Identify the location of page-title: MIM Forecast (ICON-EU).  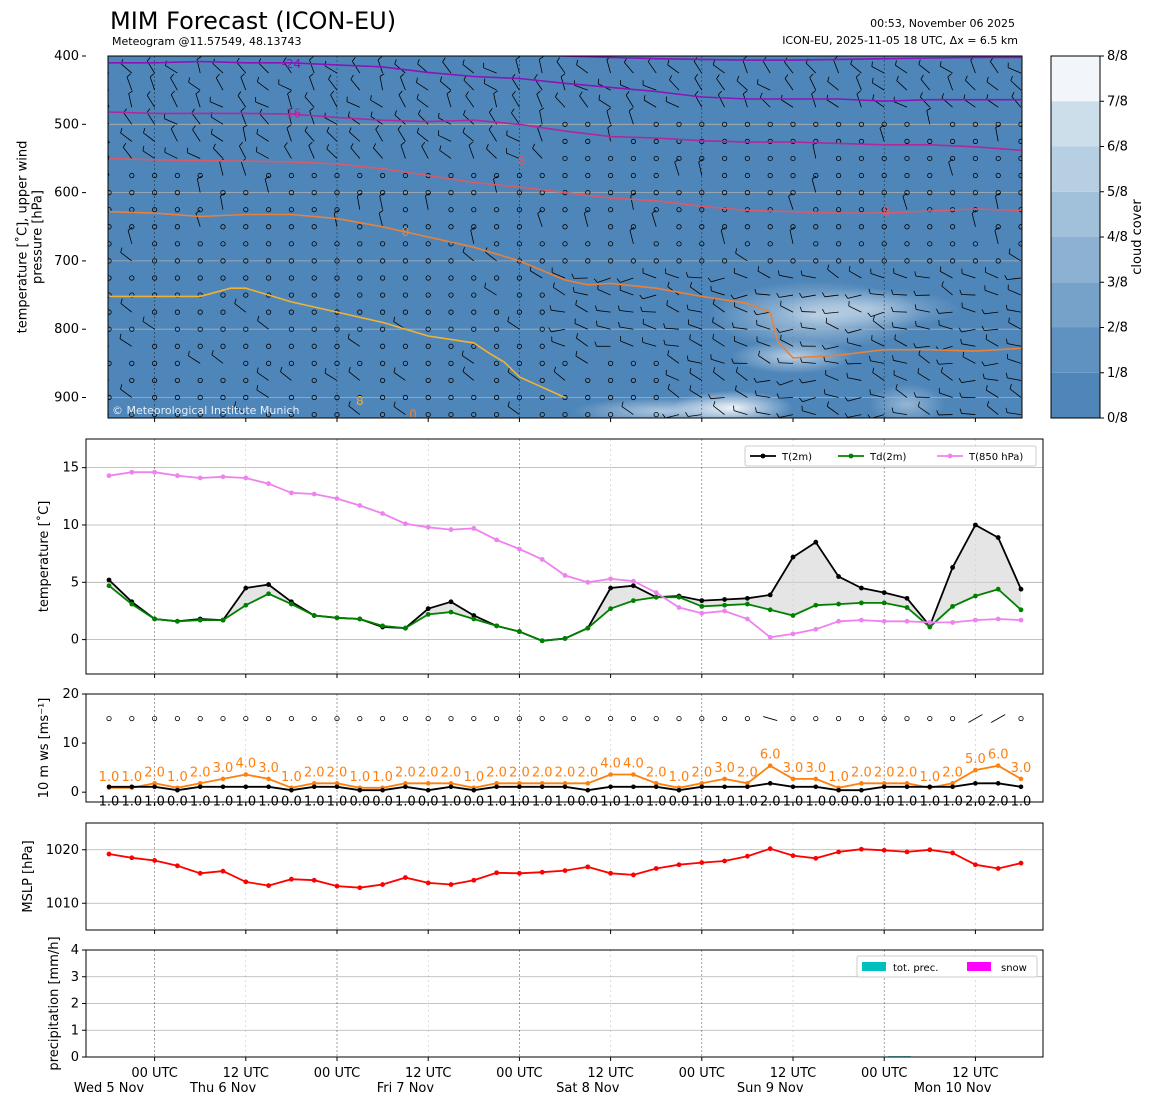
(253, 21).